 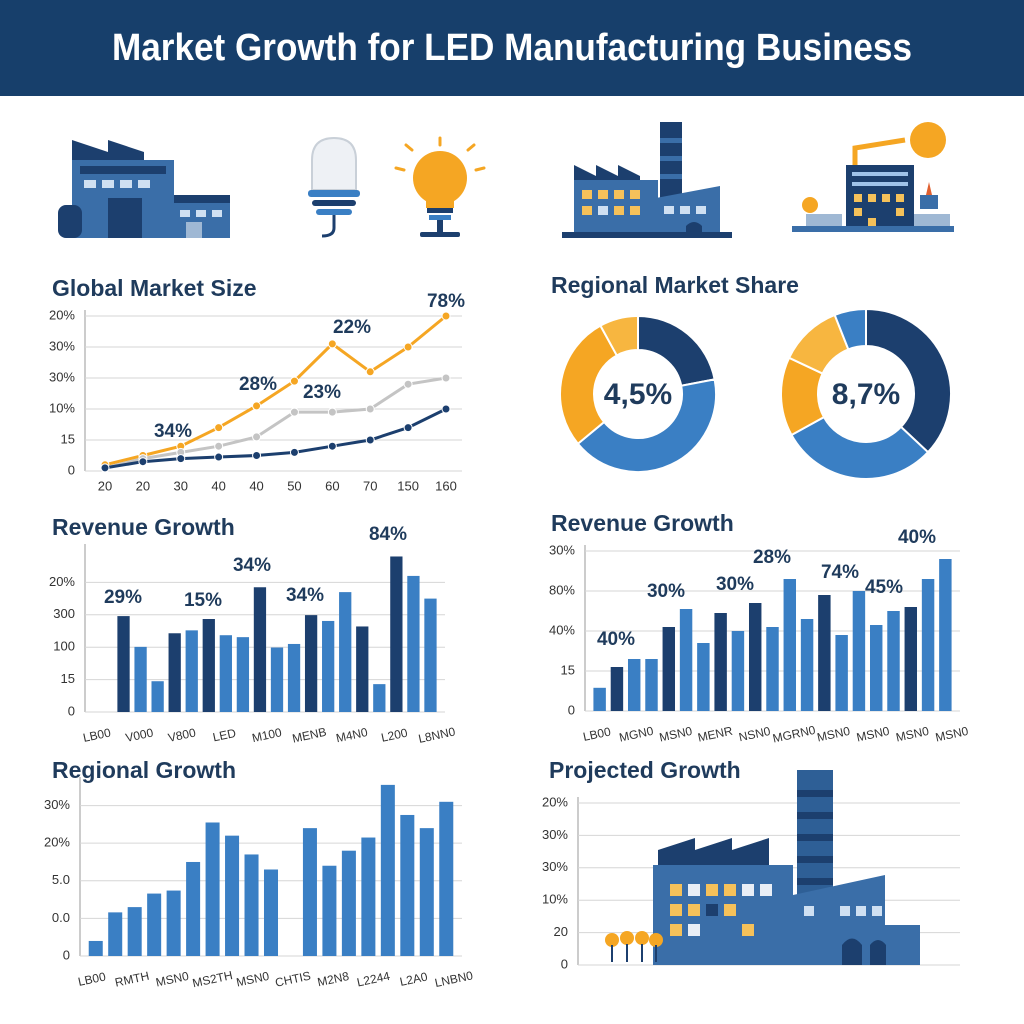 What do you see at coordinates (884, 587) in the screenshot?
I see `annotation: 45%` at bounding box center [884, 587].